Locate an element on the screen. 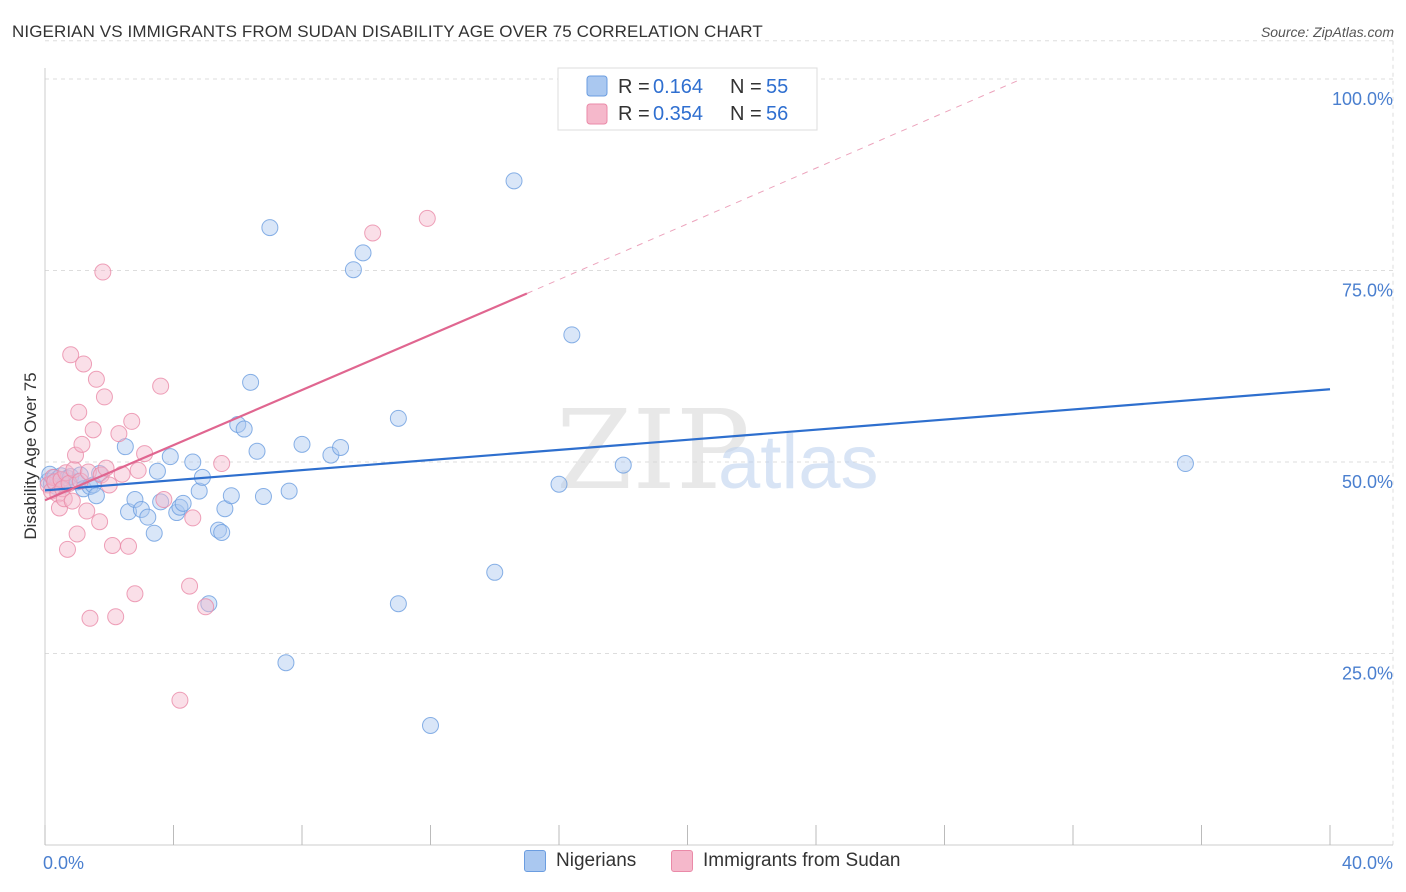 The width and height of the screenshot is (1406, 892). bottom-legend-sudan: Immigrants from Sudan is located at coordinates (785, 861).